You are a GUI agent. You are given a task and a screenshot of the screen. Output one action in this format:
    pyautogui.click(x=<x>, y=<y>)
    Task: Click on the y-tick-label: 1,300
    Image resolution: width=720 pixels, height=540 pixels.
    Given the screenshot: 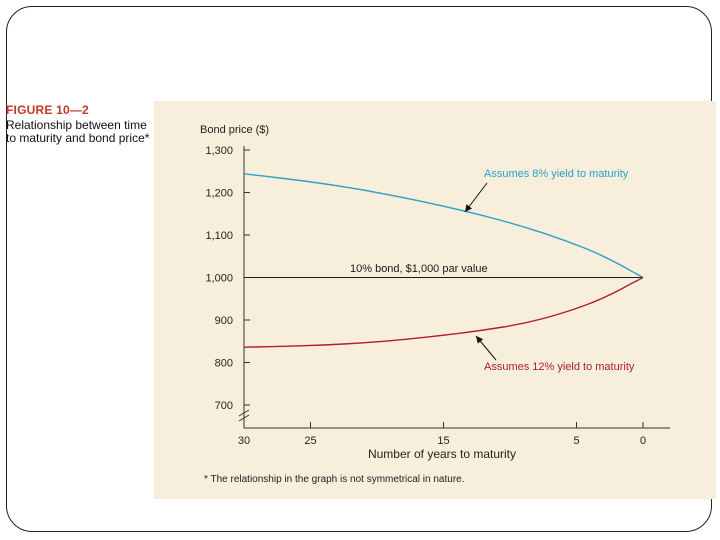 What is the action you would take?
    pyautogui.click(x=219, y=151)
    